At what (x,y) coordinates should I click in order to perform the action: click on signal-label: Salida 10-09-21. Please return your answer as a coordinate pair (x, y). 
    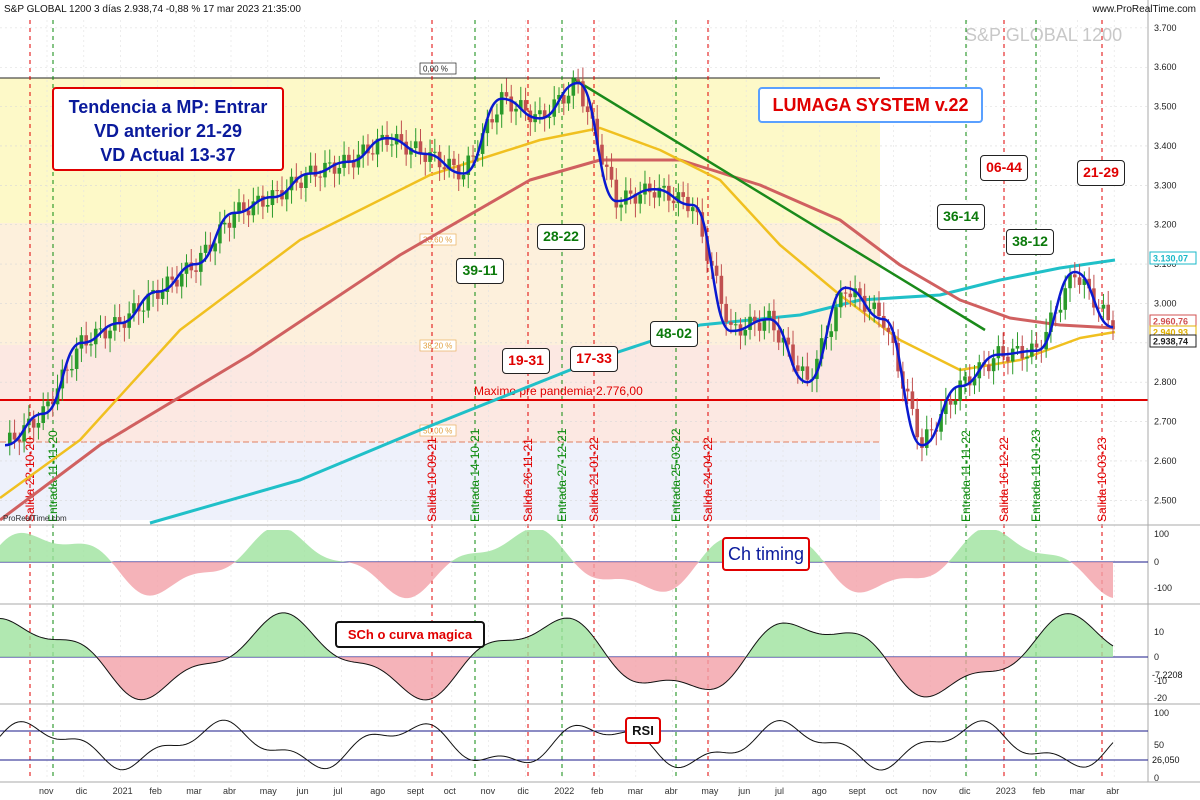
    Looking at the image, I should click on (432, 479).